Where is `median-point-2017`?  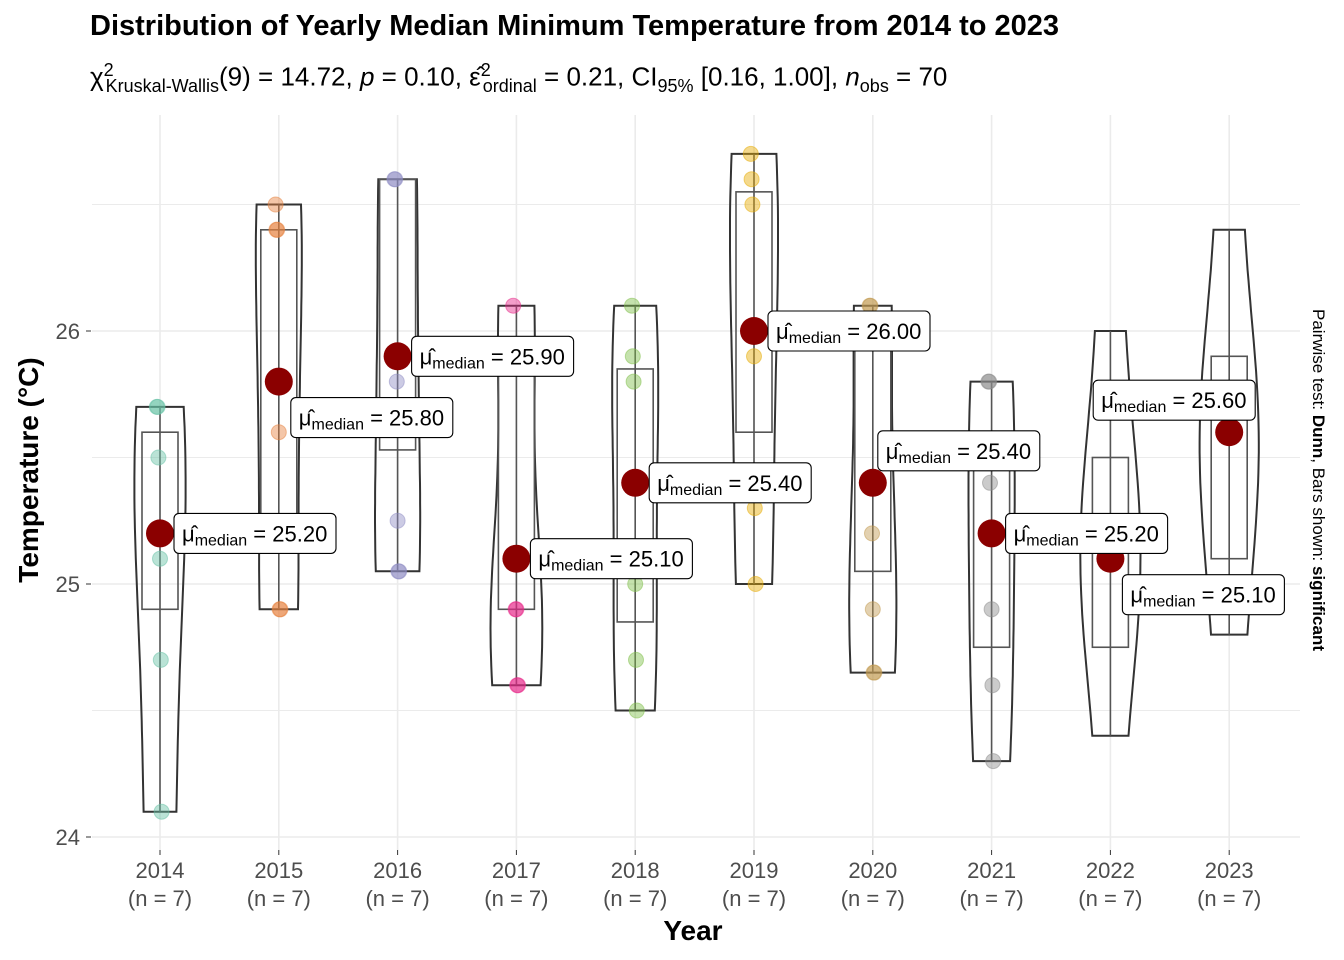
median-point-2017 is located at coordinates (516, 558).